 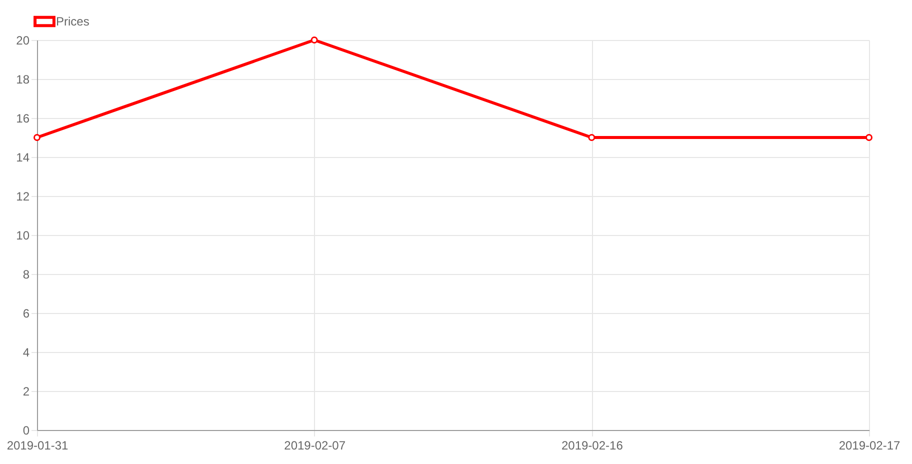 I want to click on y-tick-label: 0, so click(x=26, y=431).